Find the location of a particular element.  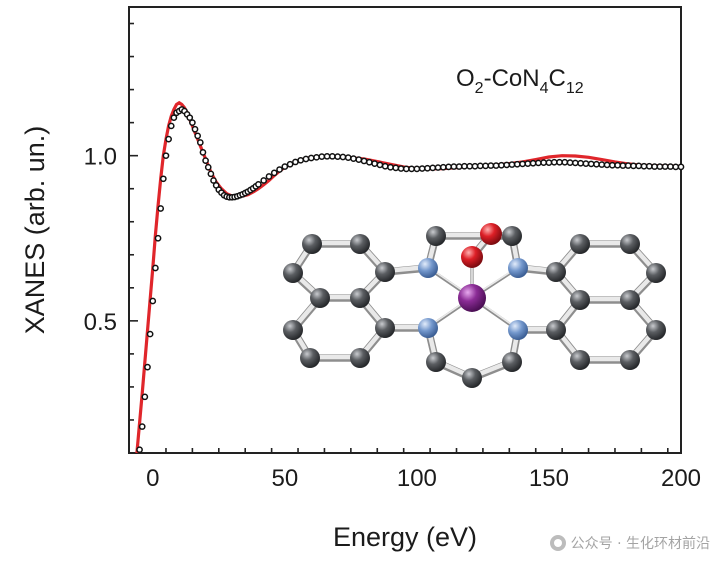

watermark: 公众号 · 生化环材前沿 is located at coordinates (629, 543).